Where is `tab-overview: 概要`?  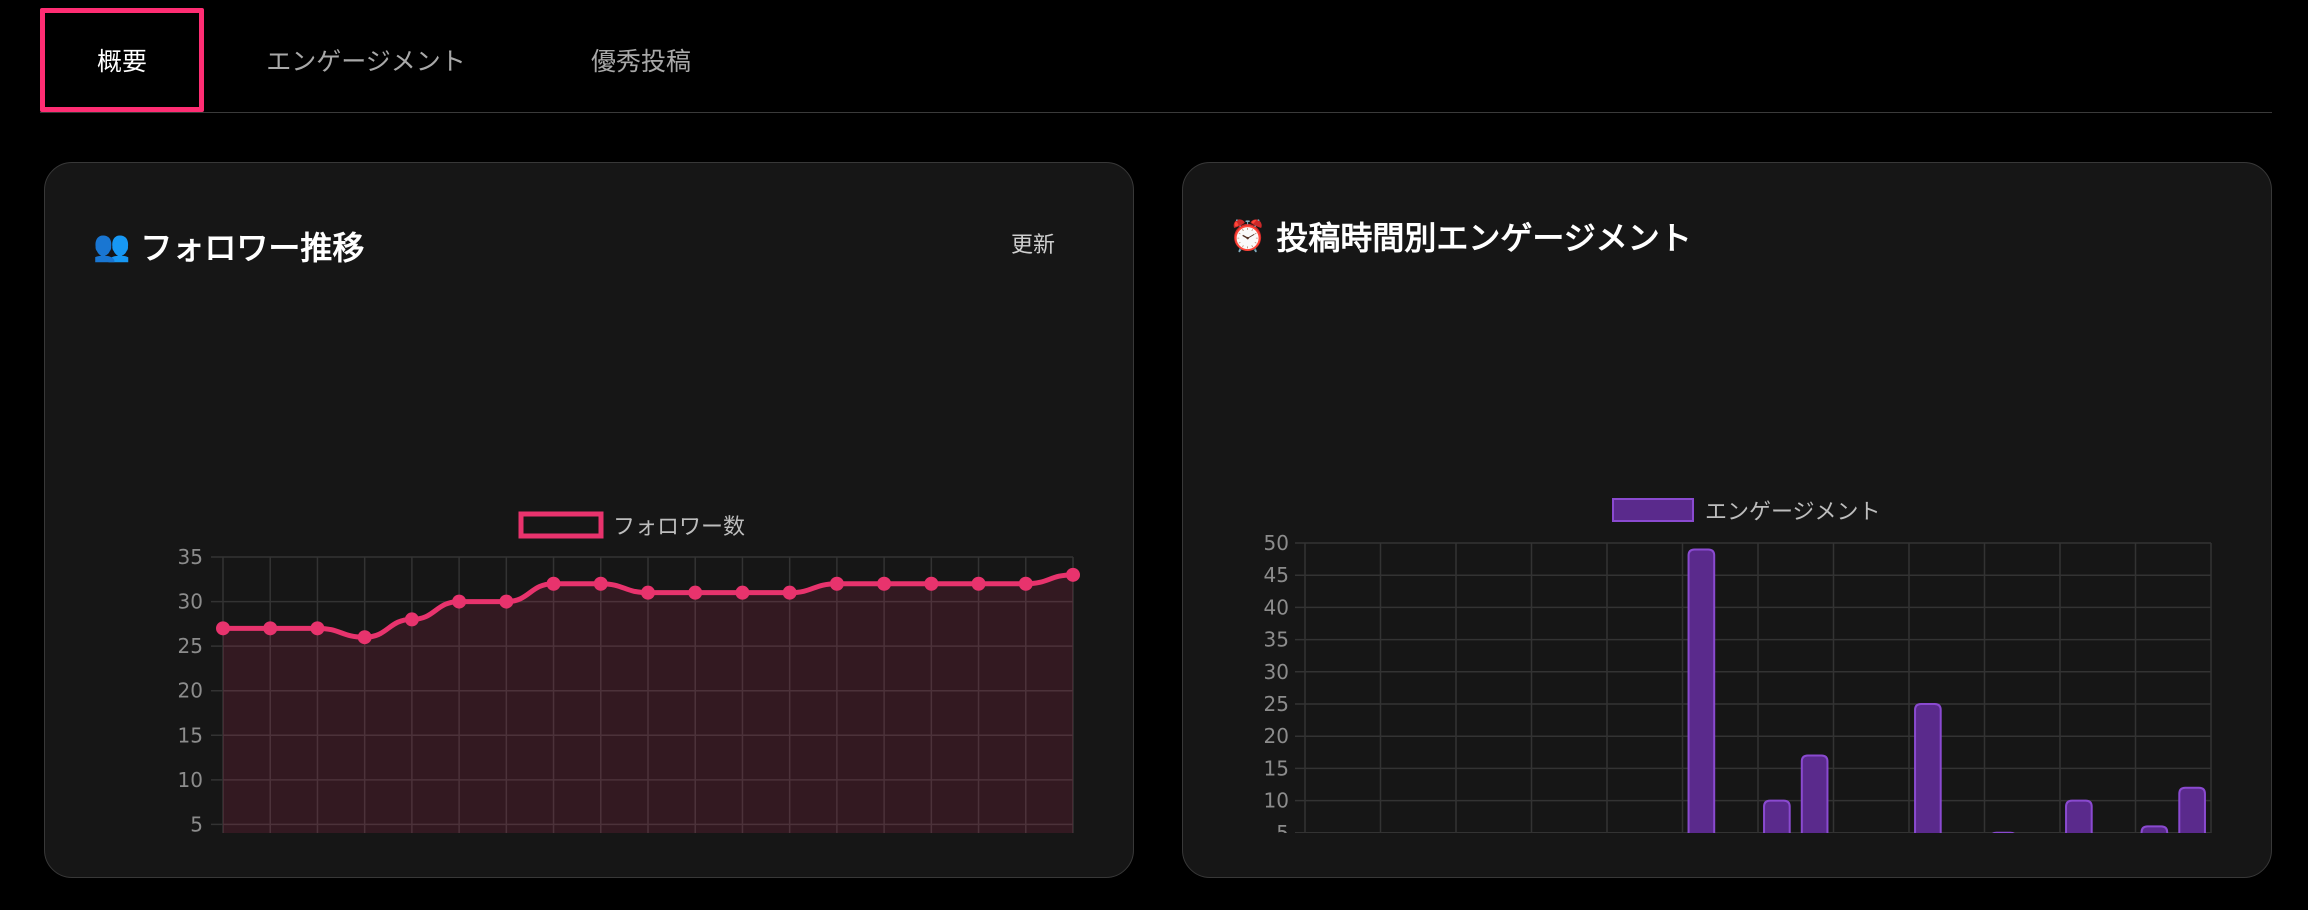
tab-overview: 概要 is located at coordinates (122, 60).